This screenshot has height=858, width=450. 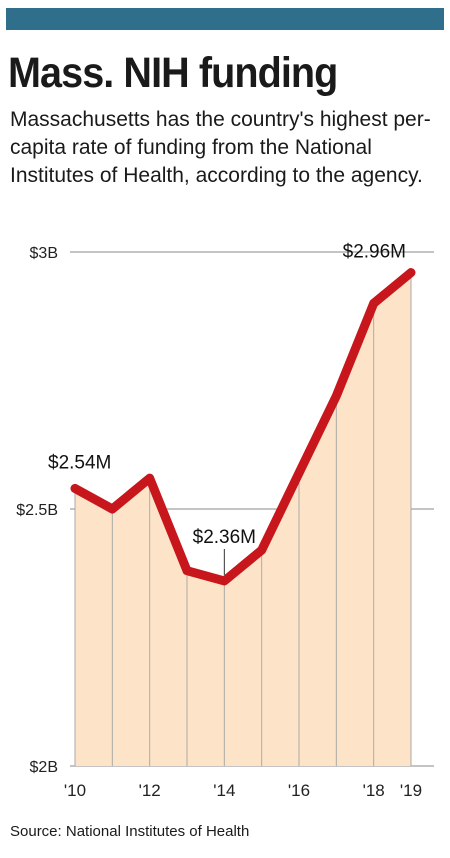 What do you see at coordinates (299, 790) in the screenshot?
I see `x-tick-label: '16` at bounding box center [299, 790].